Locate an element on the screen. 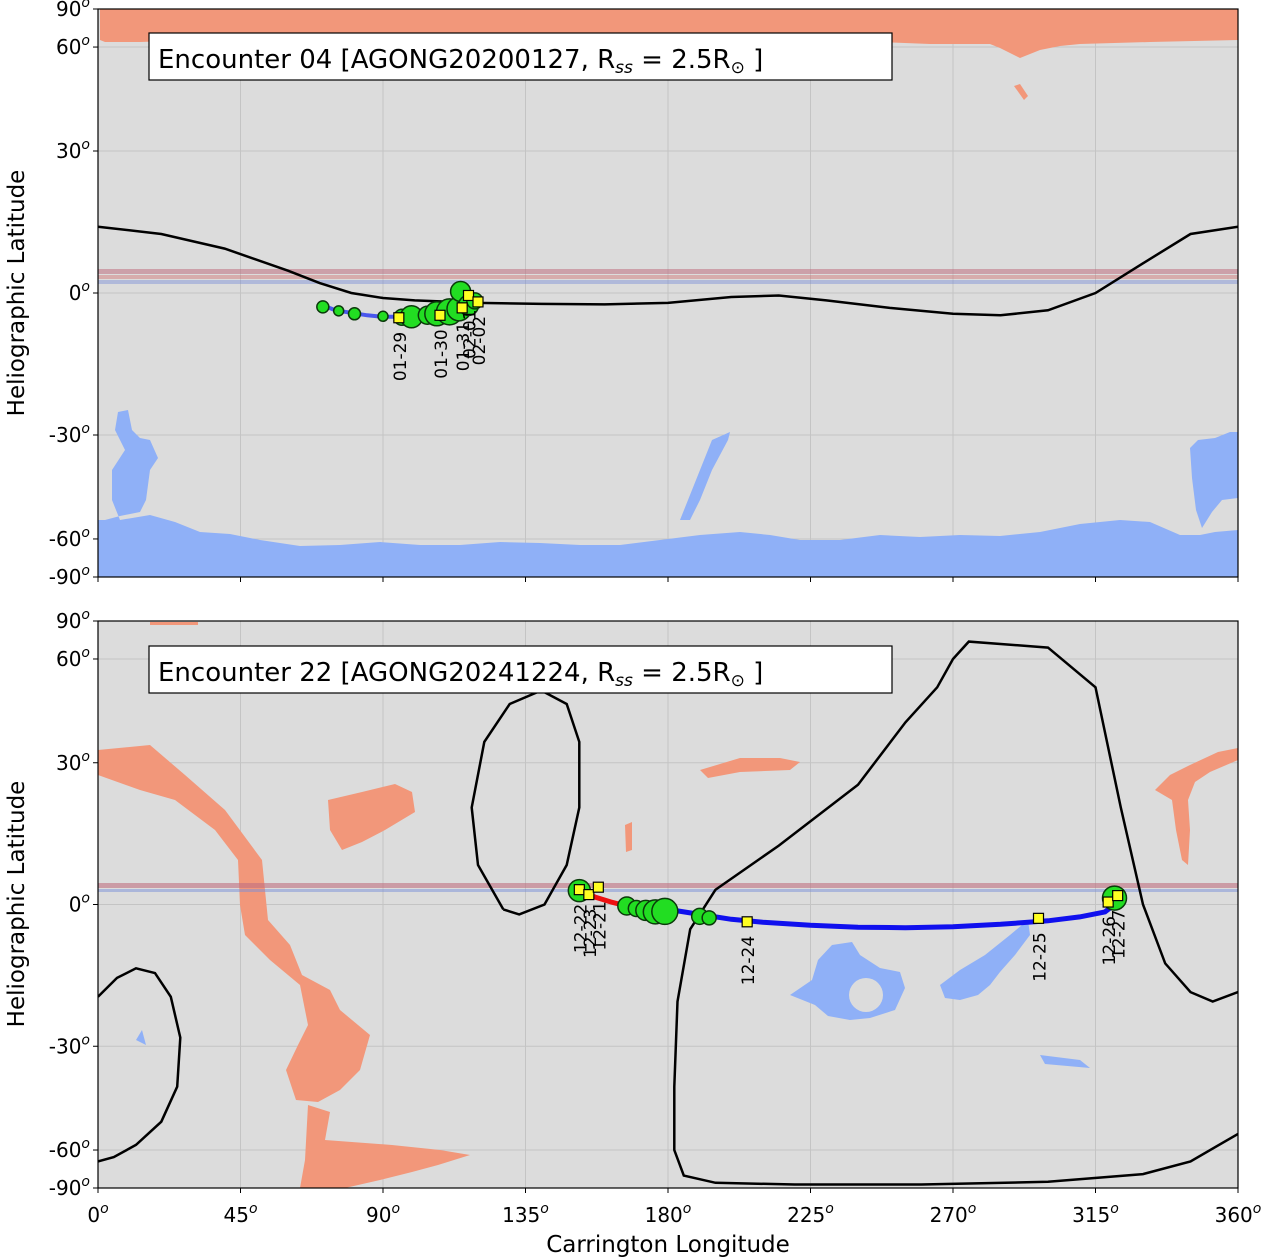 The height and width of the screenshot is (1260, 1265). positive-coronal-hole-patch is located at coordinates (1021, 92).